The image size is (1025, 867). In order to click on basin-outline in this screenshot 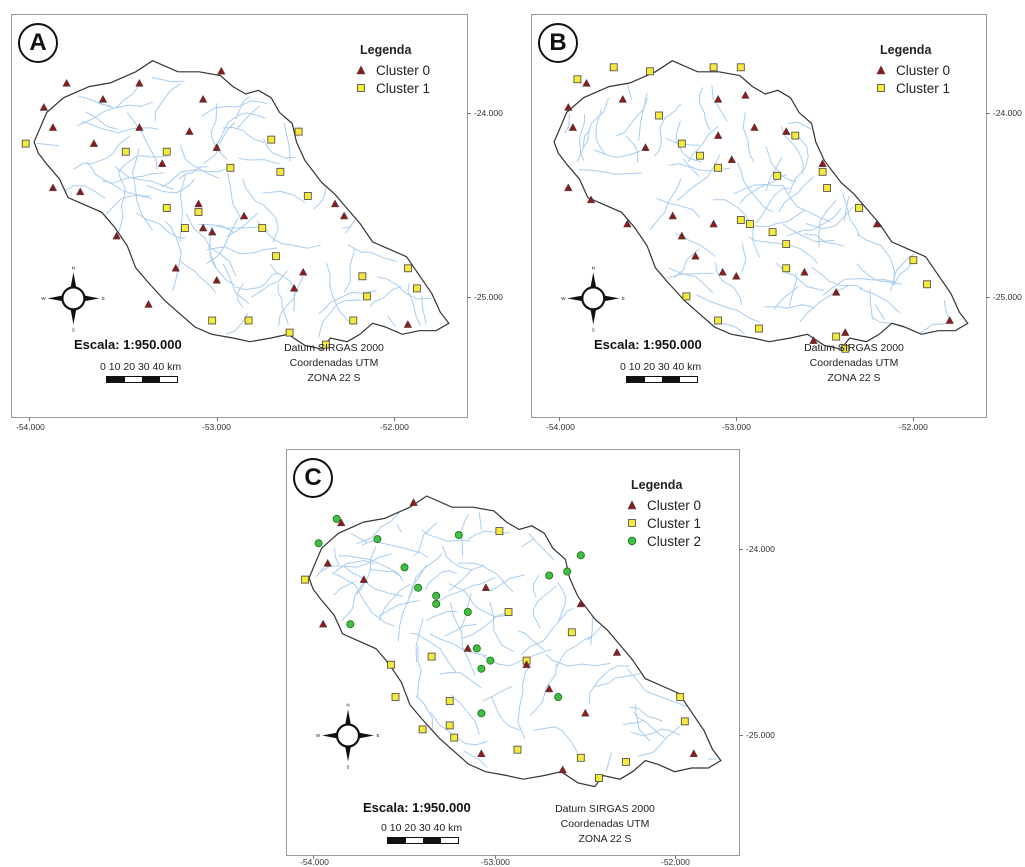, I will do `click(761, 205)`.